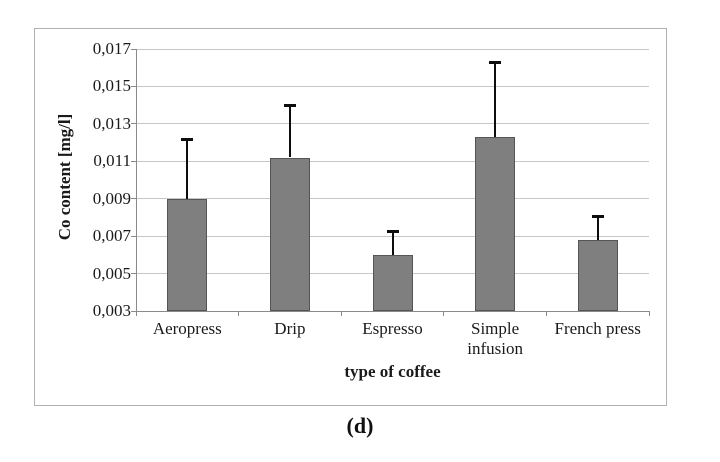 The width and height of the screenshot is (720, 462). I want to click on y-tick-label: 0,011, so click(112, 161).